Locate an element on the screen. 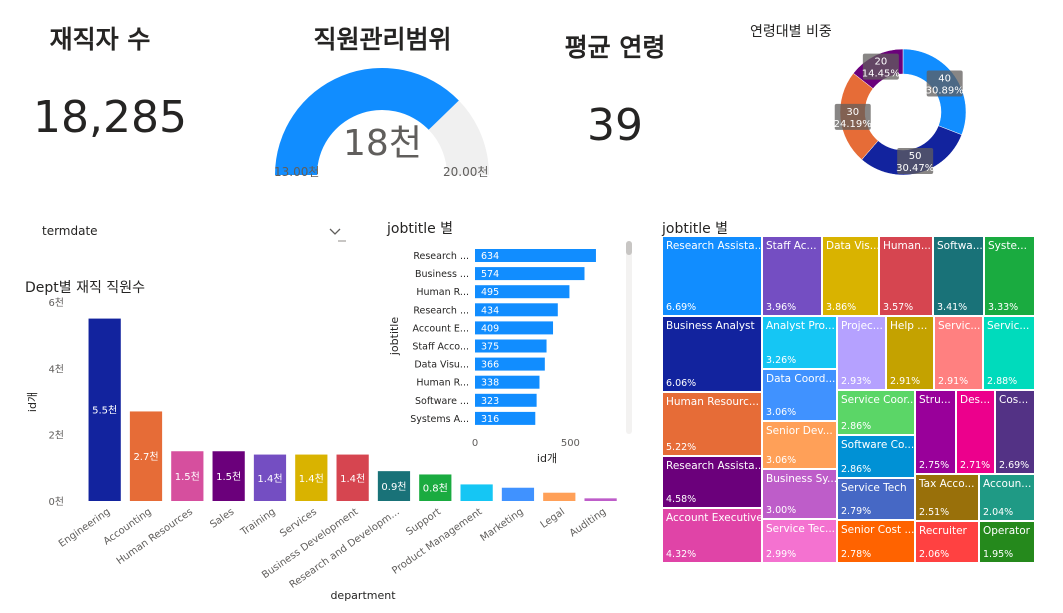  treemap-cell-pct: 3.57% is located at coordinates (898, 307).